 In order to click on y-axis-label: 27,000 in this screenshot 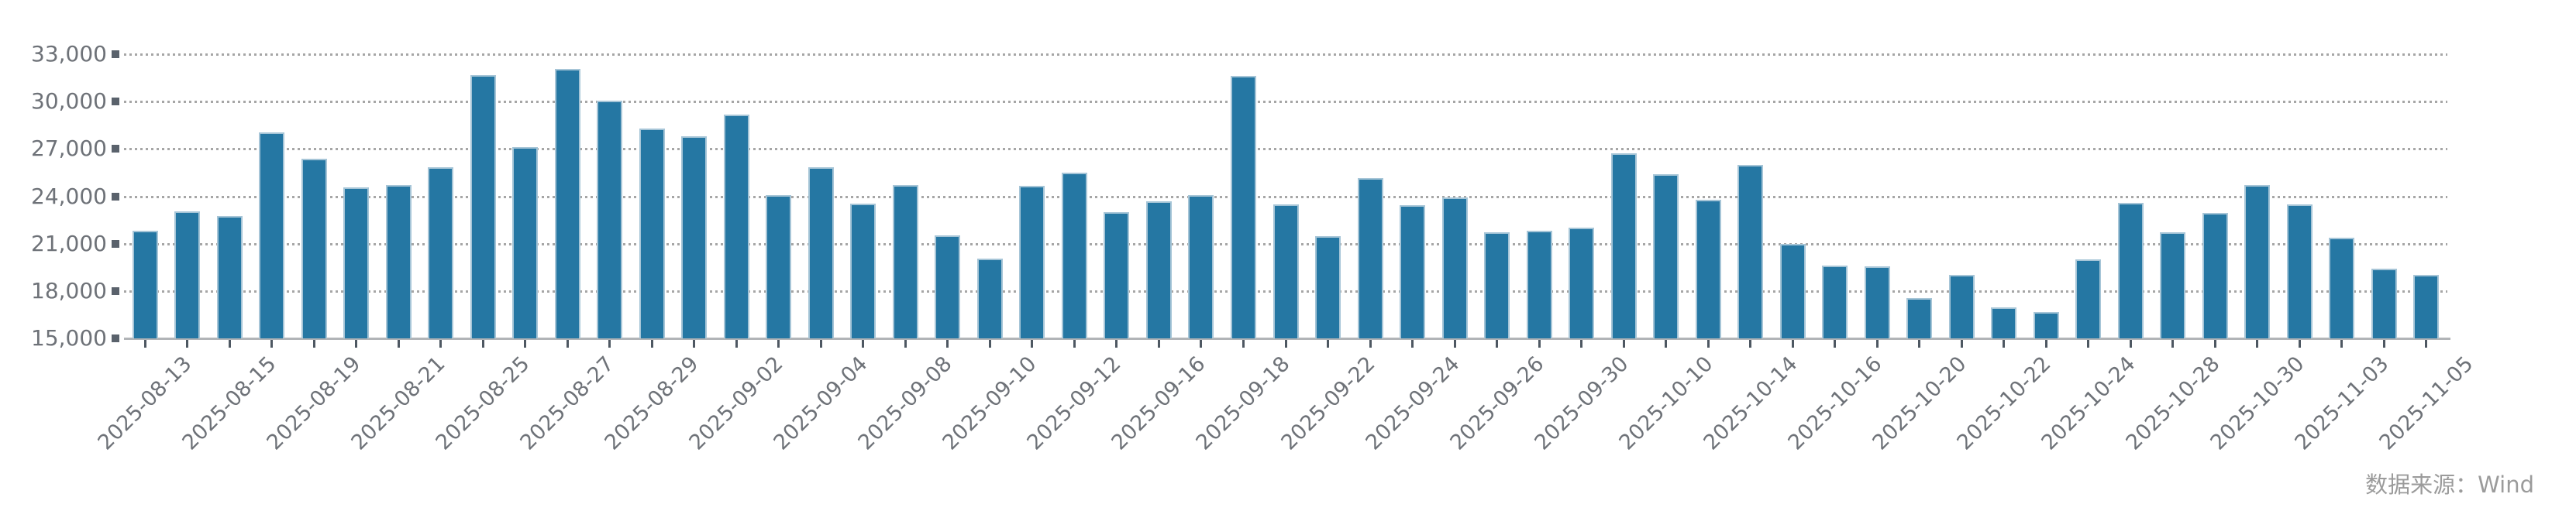, I will do `click(69, 149)`.